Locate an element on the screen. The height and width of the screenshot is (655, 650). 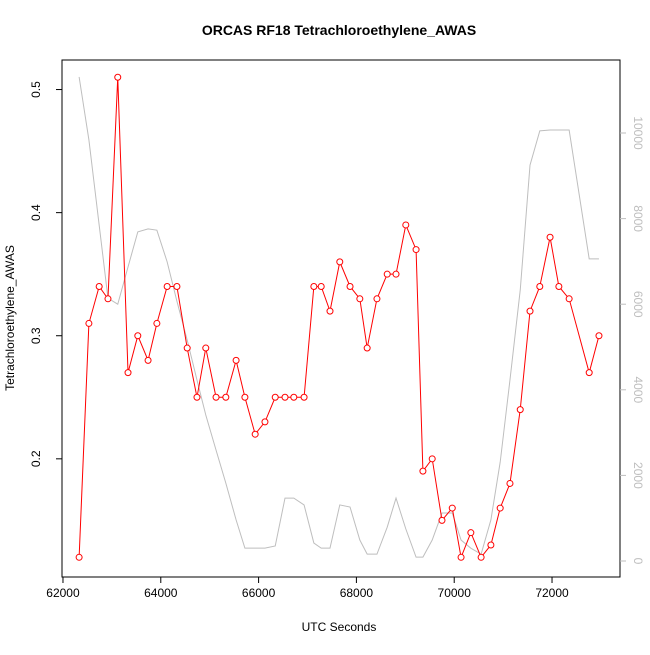
y-tick-label: 0.3 is located at coordinates (36, 335).